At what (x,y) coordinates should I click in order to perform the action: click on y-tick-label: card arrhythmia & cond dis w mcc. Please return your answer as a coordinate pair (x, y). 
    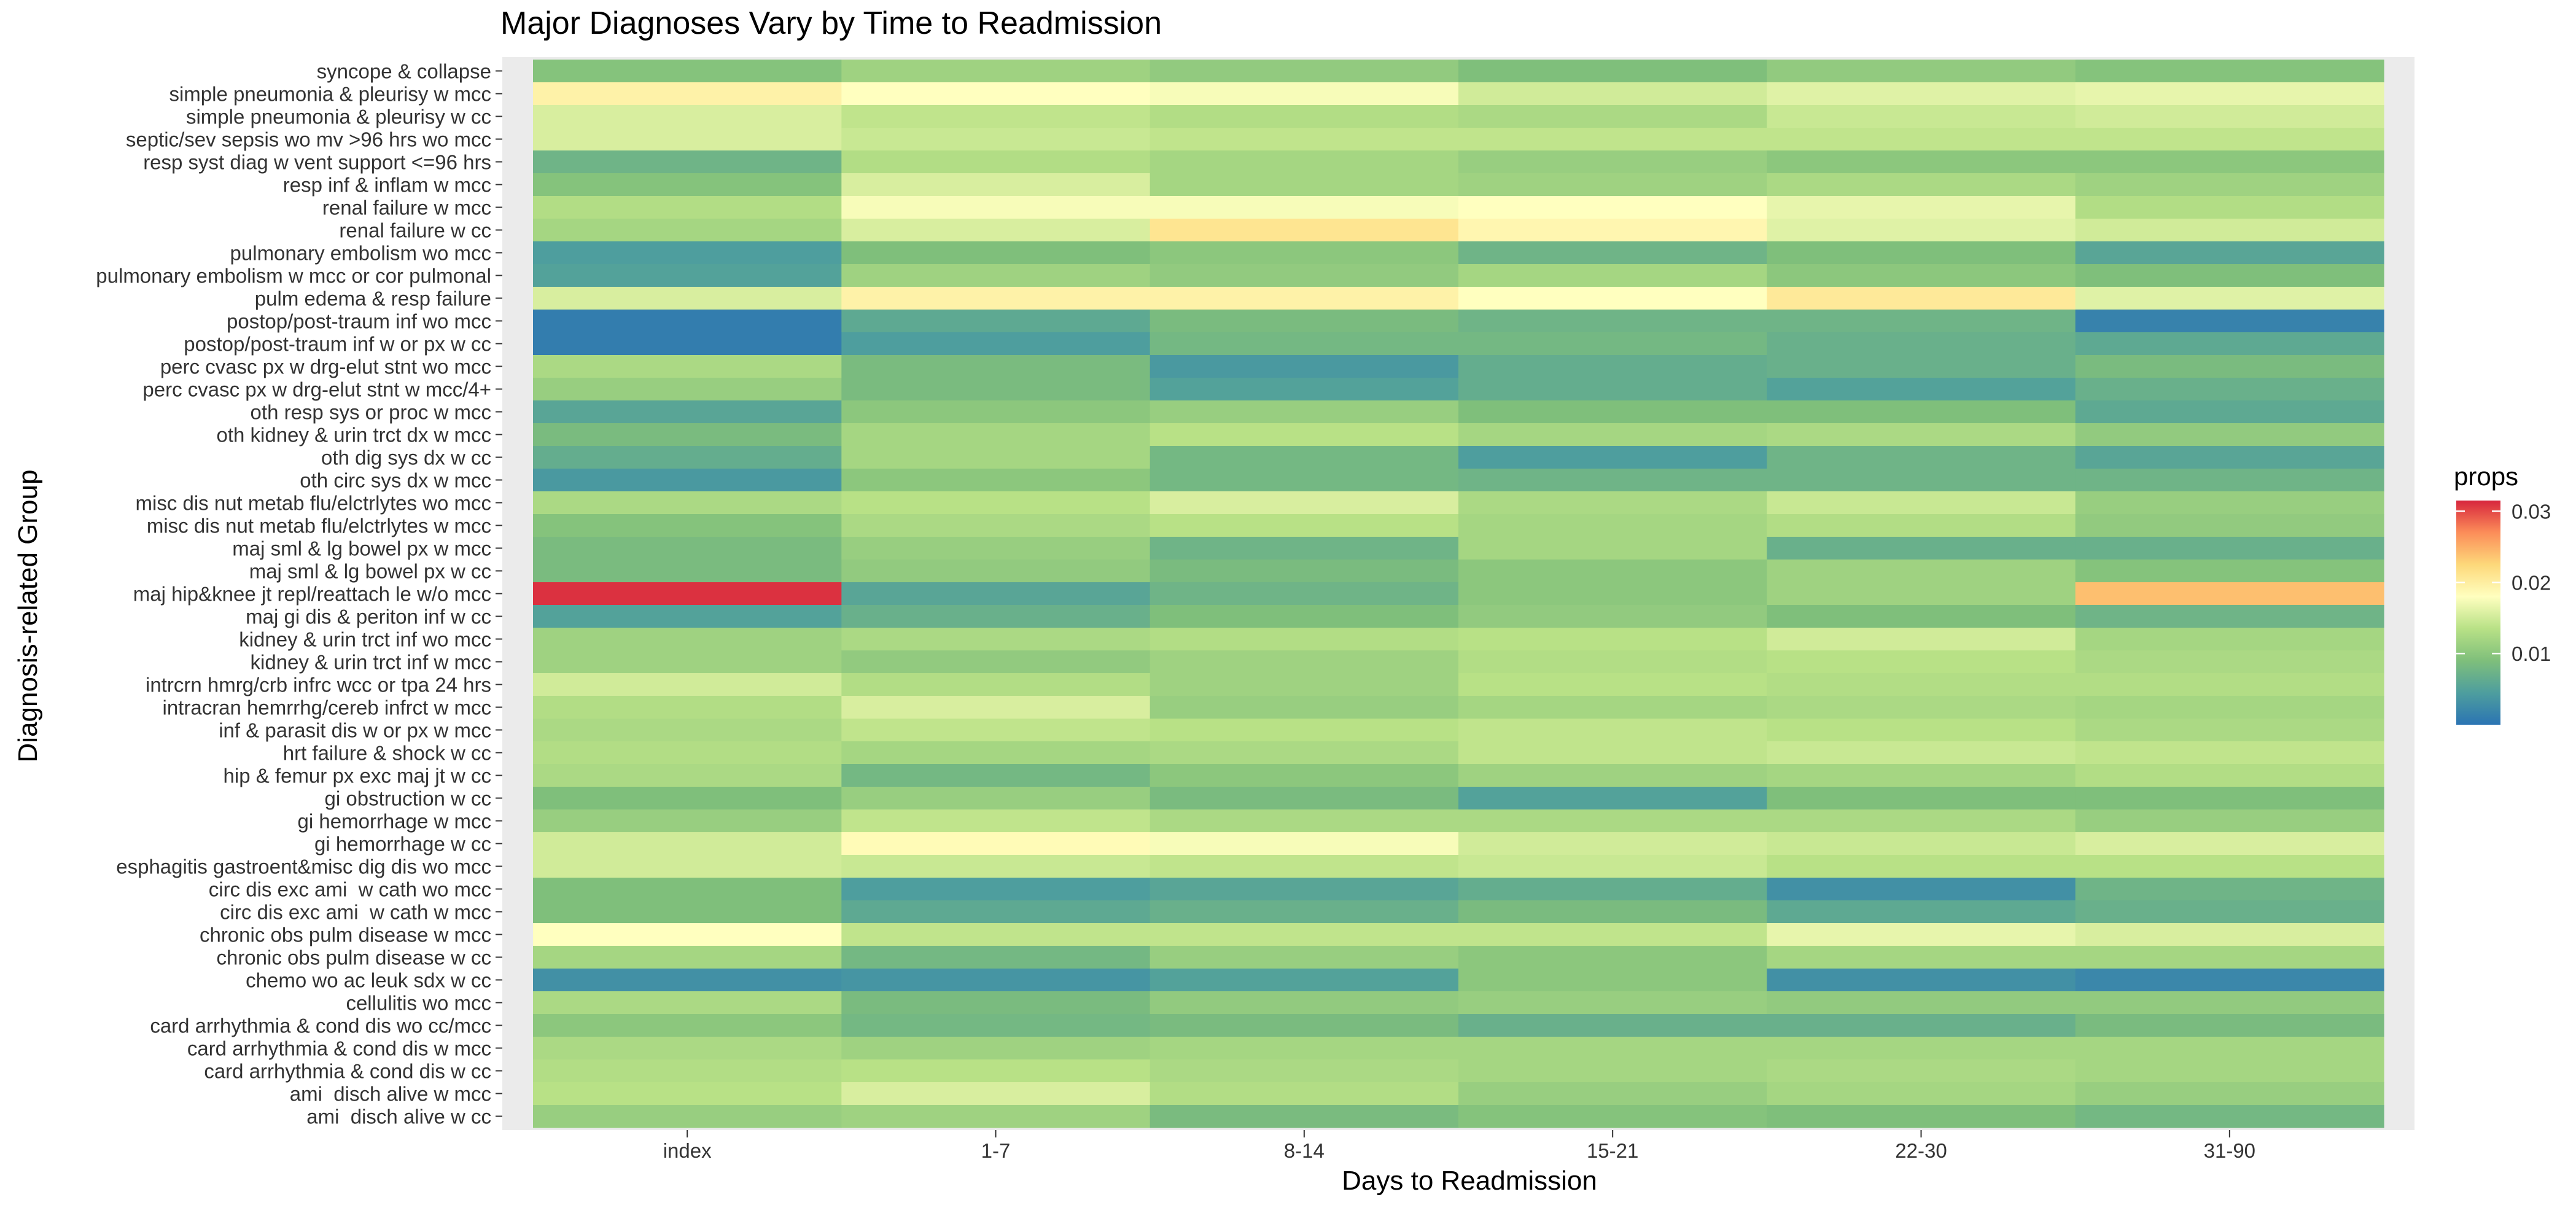
    Looking at the image, I should click on (339, 1048).